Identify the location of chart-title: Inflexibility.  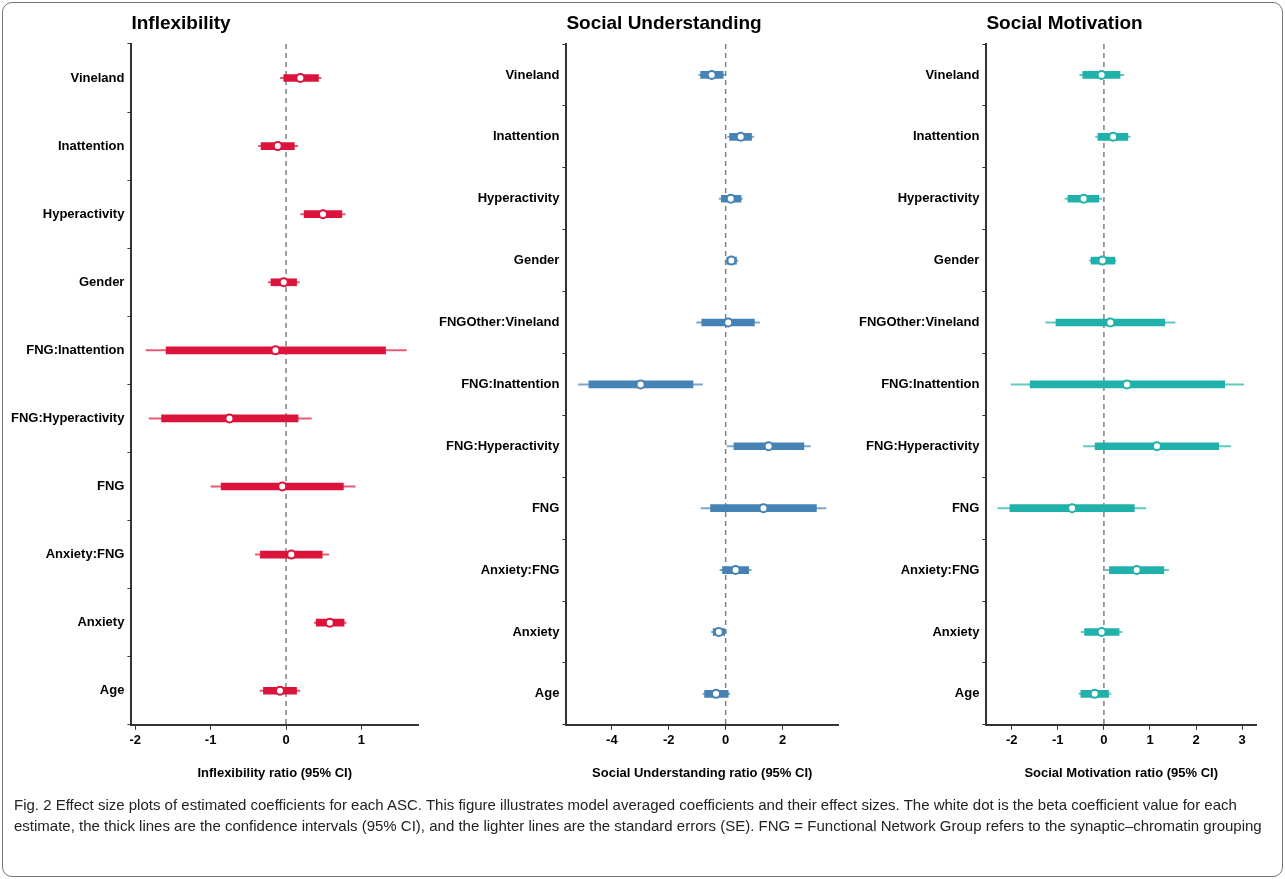
(181, 22).